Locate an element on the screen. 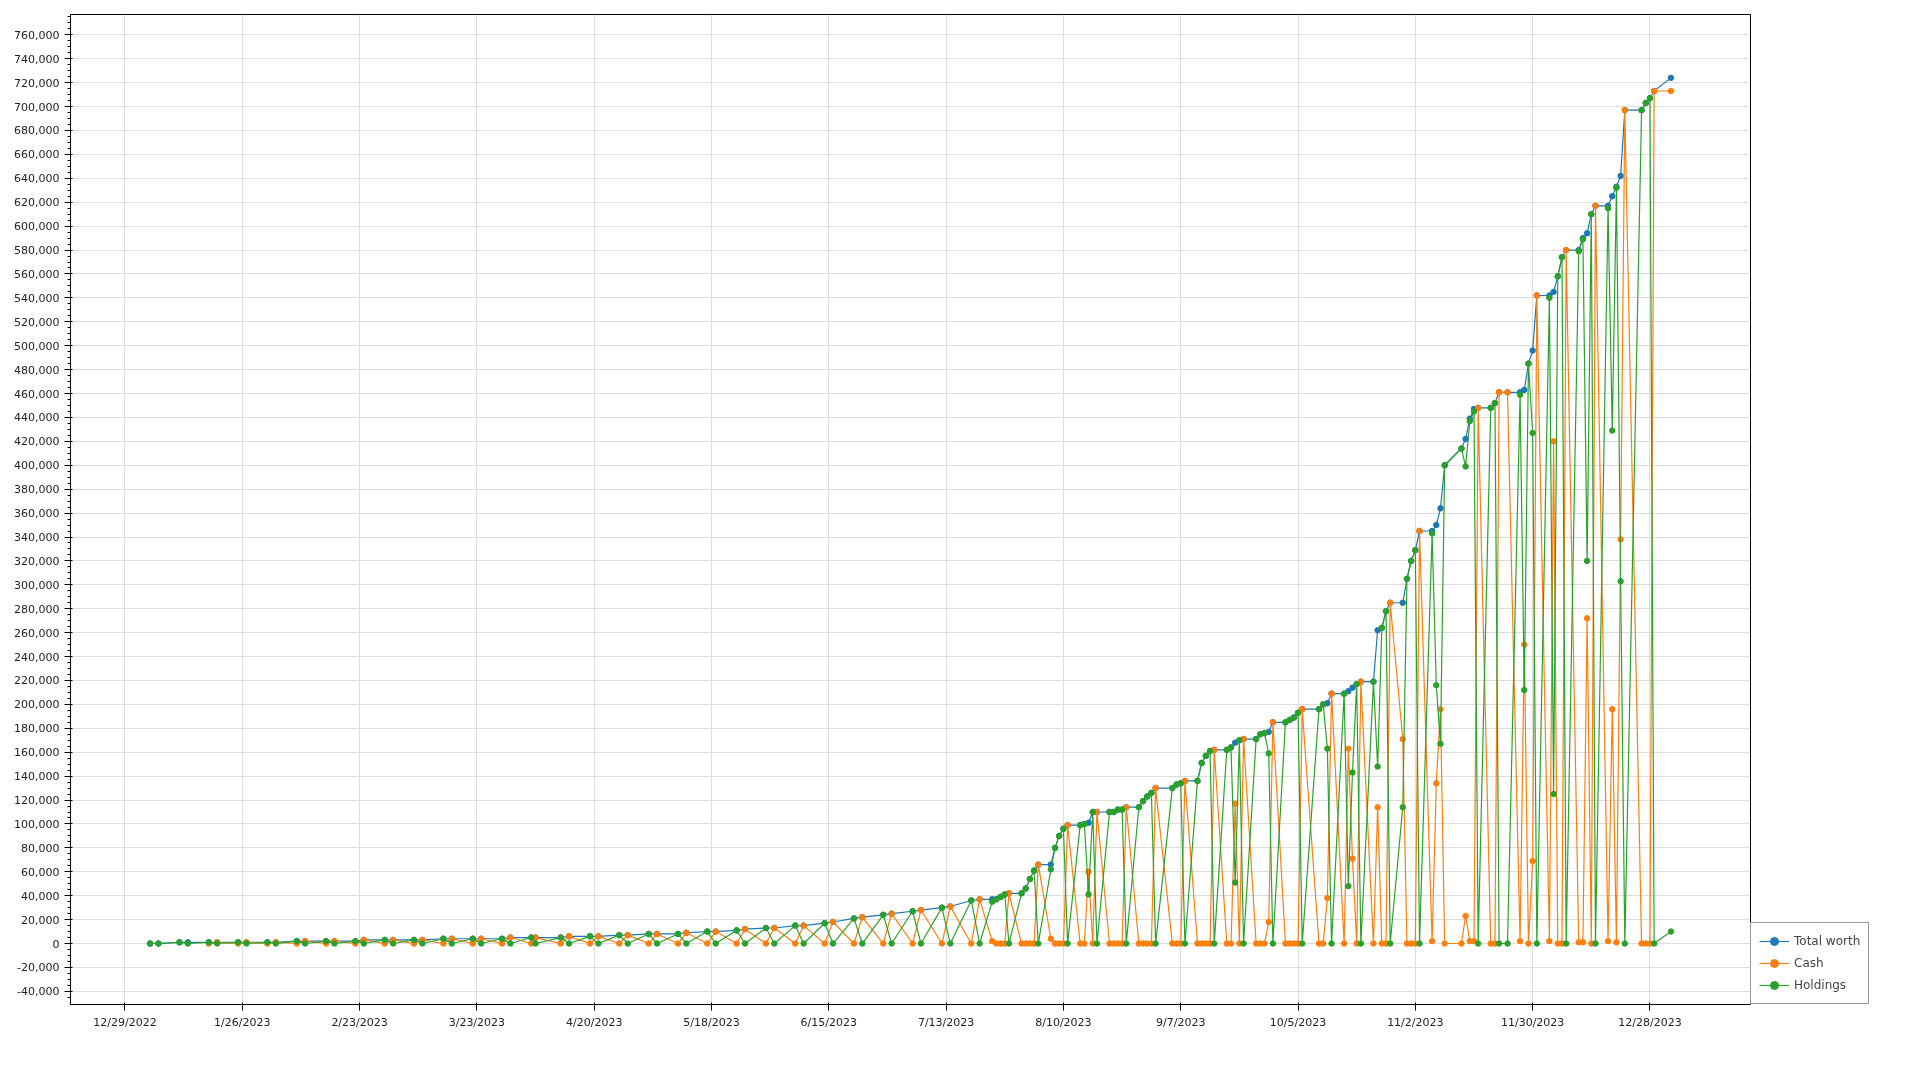  y-tick-label: 460,000 is located at coordinates (37, 394).